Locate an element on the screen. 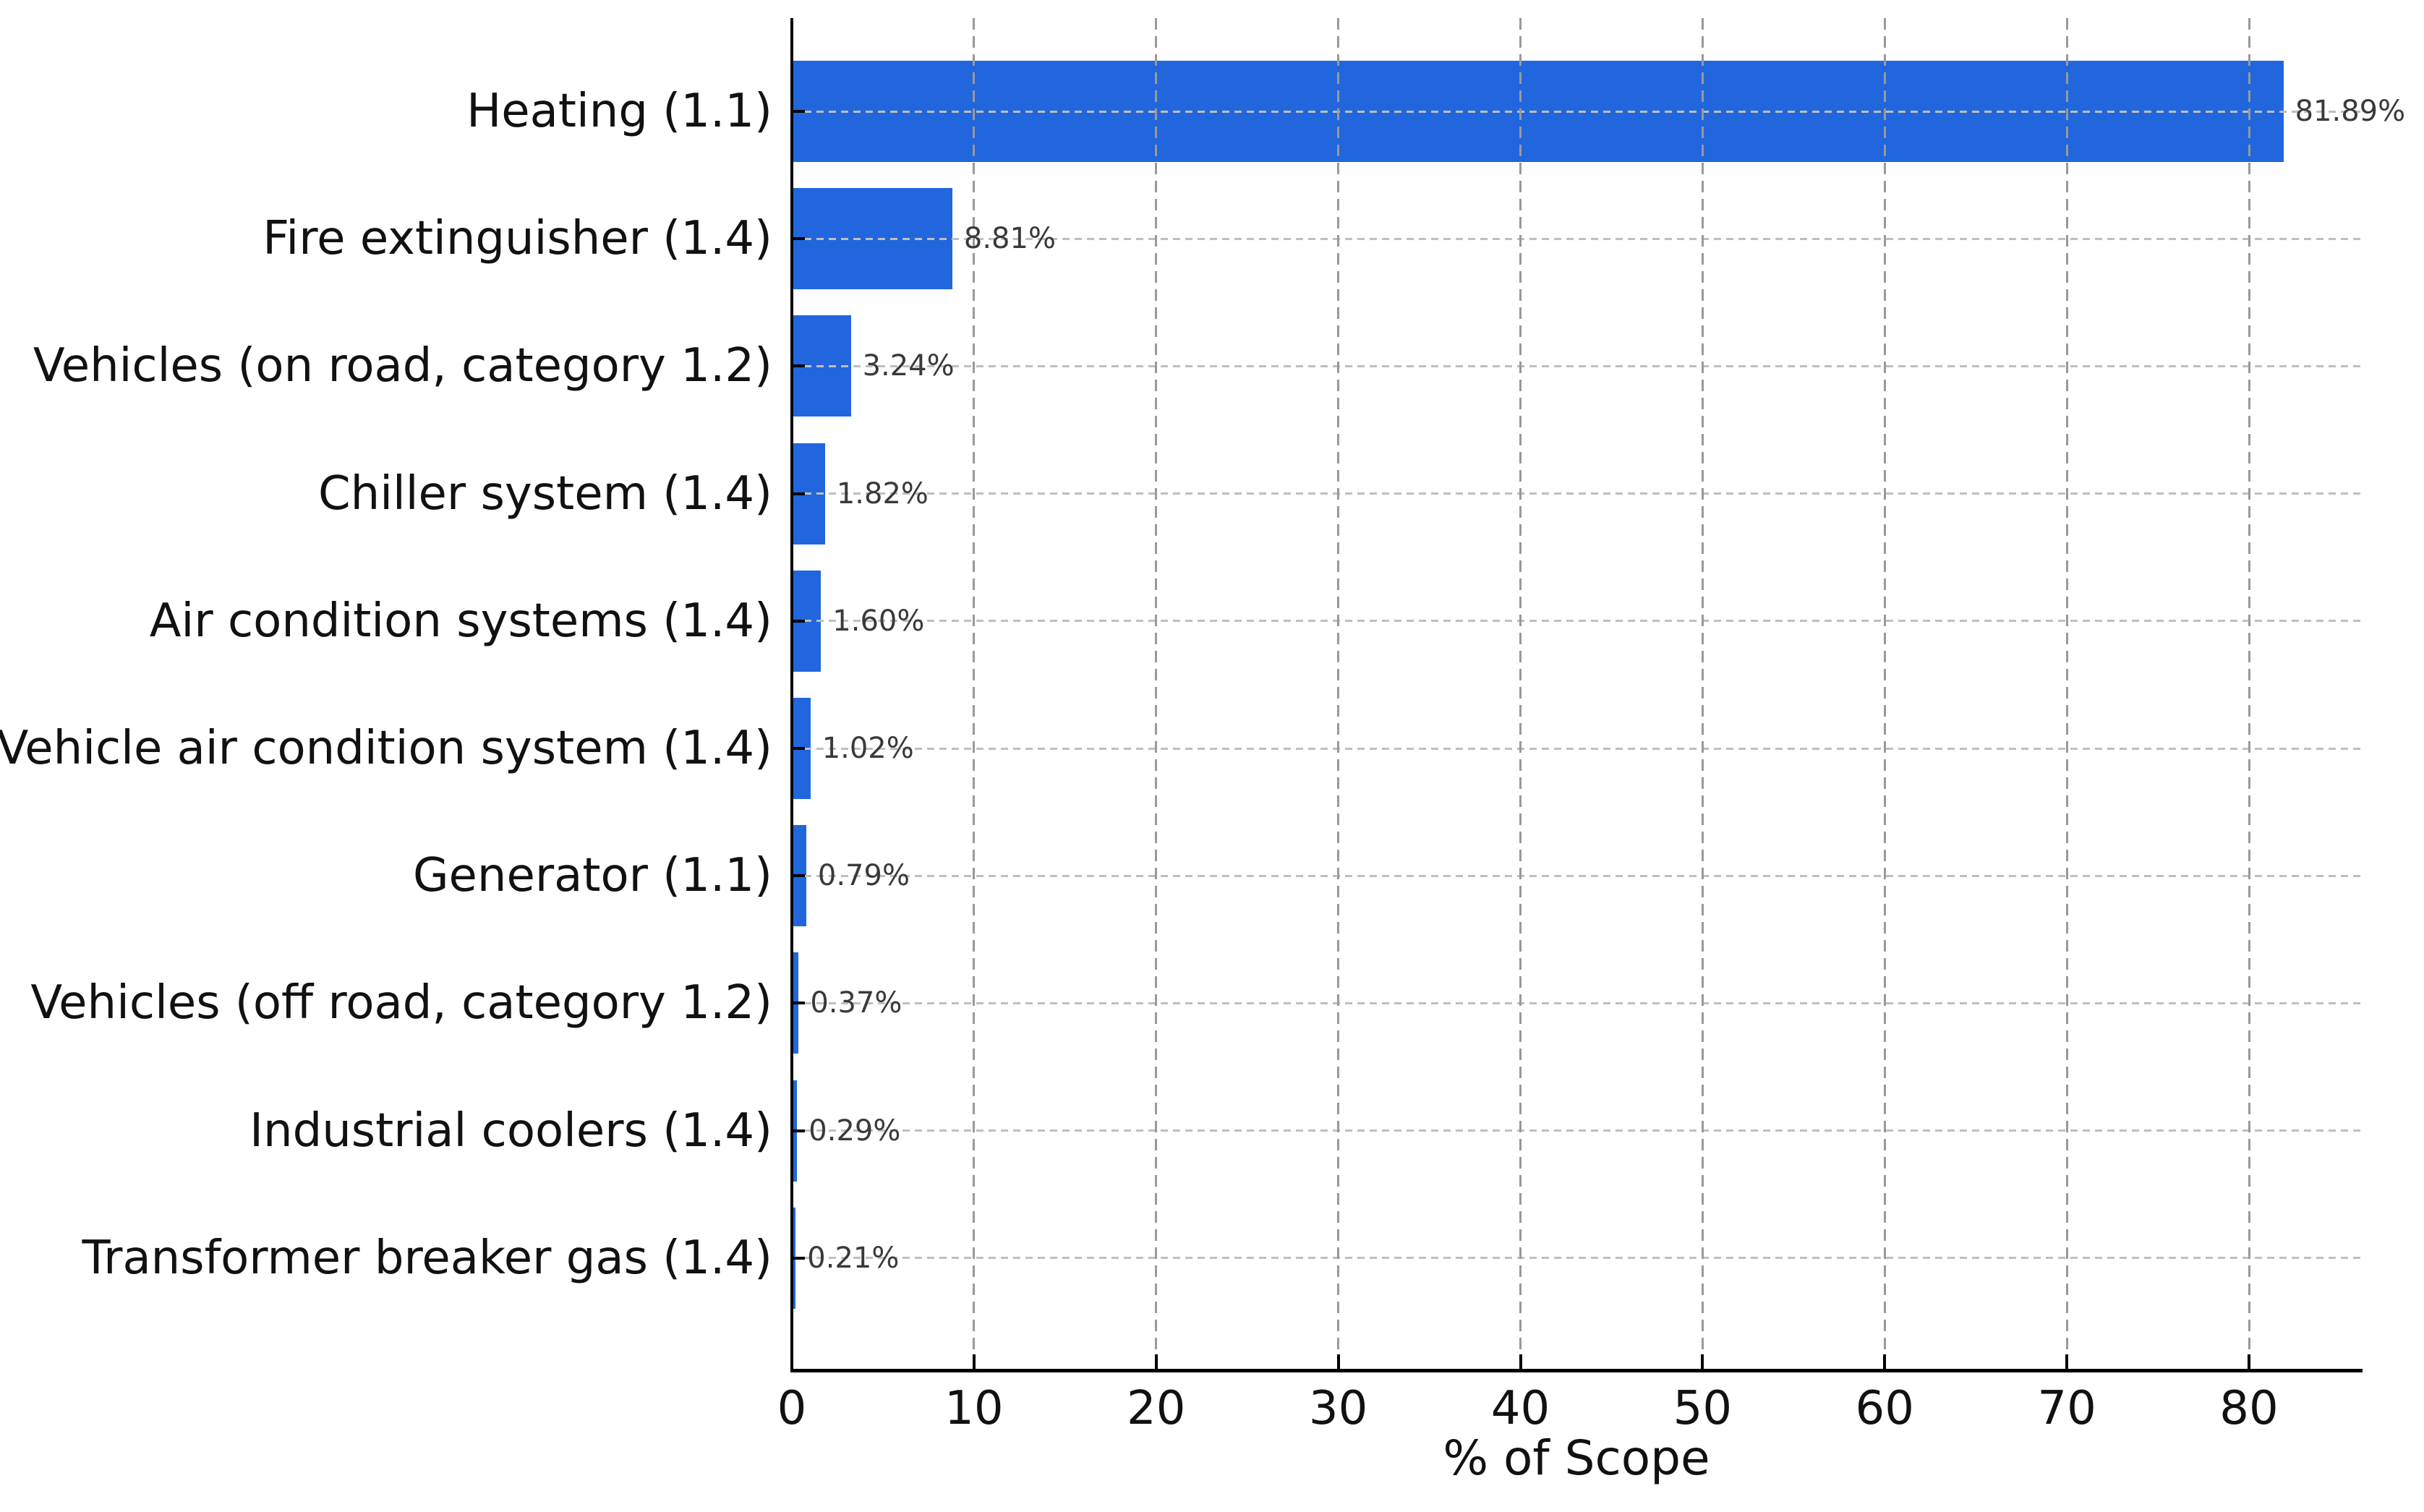  category-label: Chiller system (1.4) is located at coordinates (544, 493).